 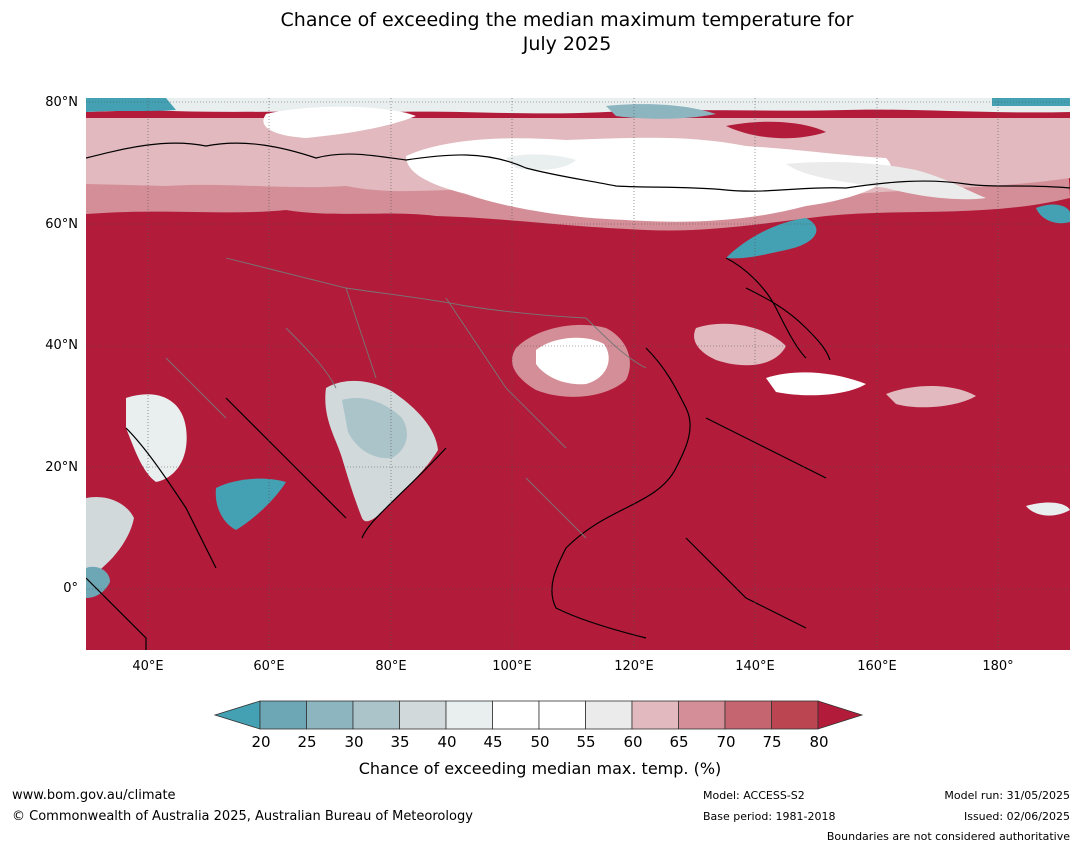 I want to click on lat-label-40n: 40°N, so click(x=61, y=345).